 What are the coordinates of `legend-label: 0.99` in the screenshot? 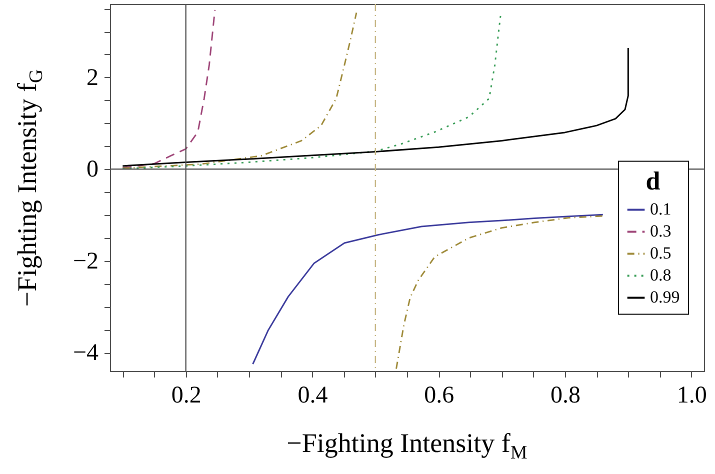 It's located at (665, 297).